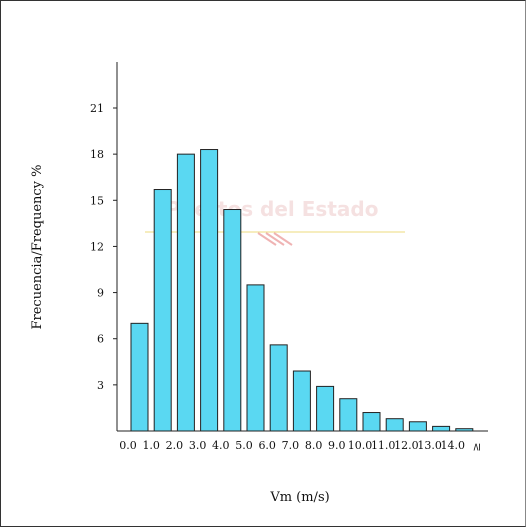  Describe the element at coordinates (244, 445) in the screenshot. I see `x-tick-label: 5.0` at that location.